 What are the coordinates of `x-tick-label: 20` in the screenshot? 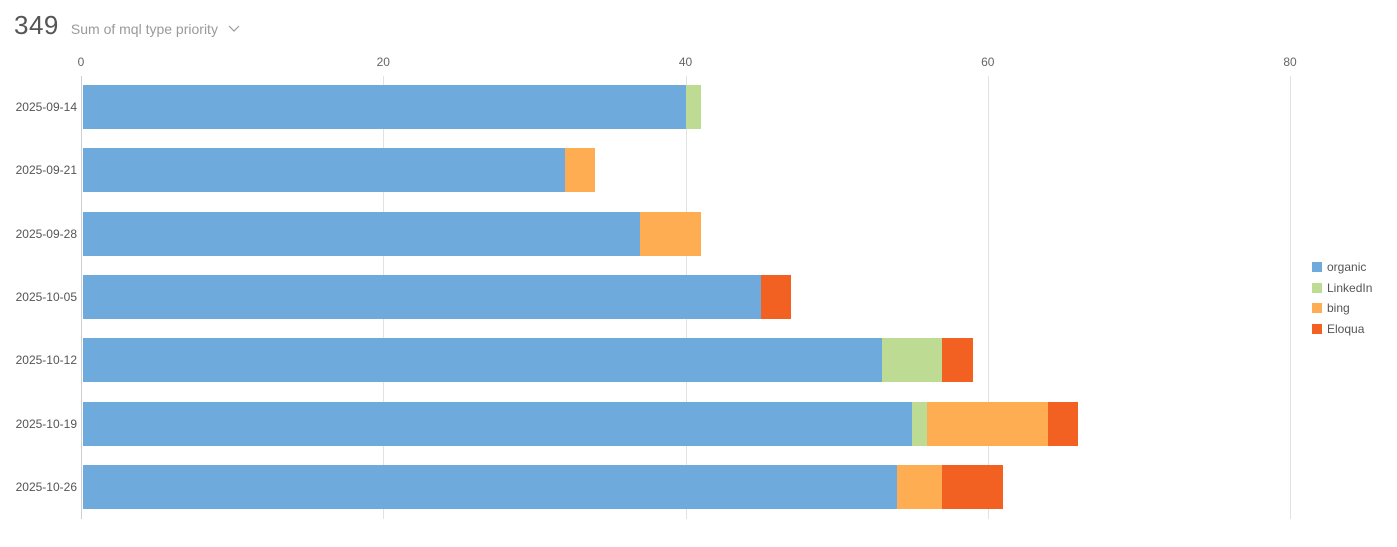 It's located at (383, 62).